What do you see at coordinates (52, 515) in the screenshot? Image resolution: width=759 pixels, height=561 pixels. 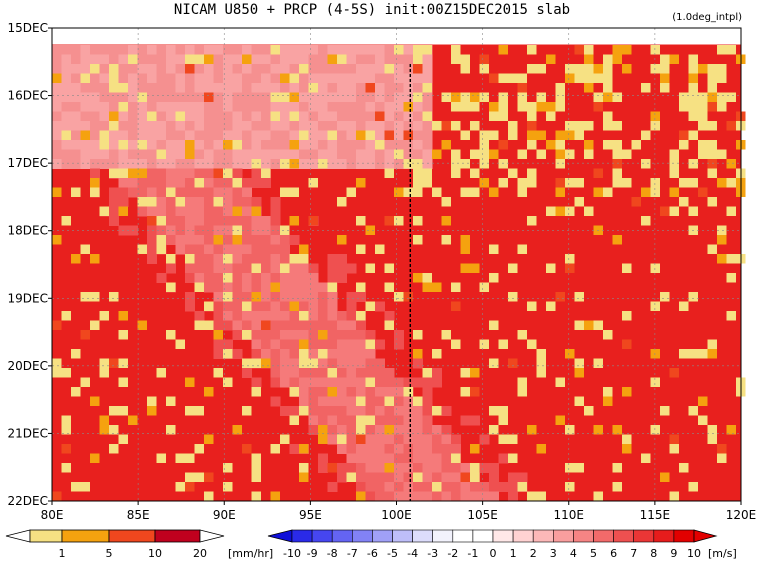 I see `x-tick-label: 80E` at bounding box center [52, 515].